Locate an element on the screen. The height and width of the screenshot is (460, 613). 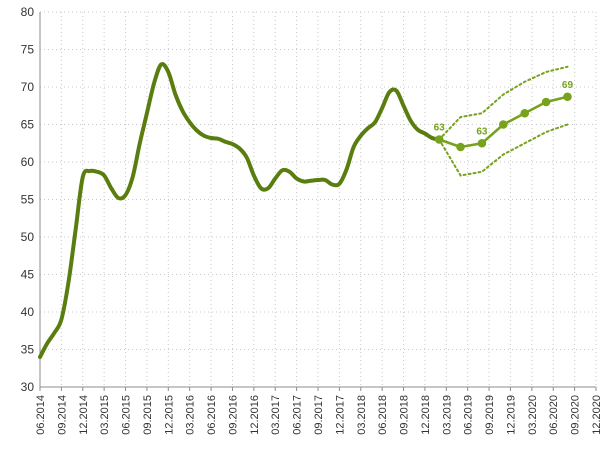
data-labels: 63 63 69 is located at coordinates (504, 109).